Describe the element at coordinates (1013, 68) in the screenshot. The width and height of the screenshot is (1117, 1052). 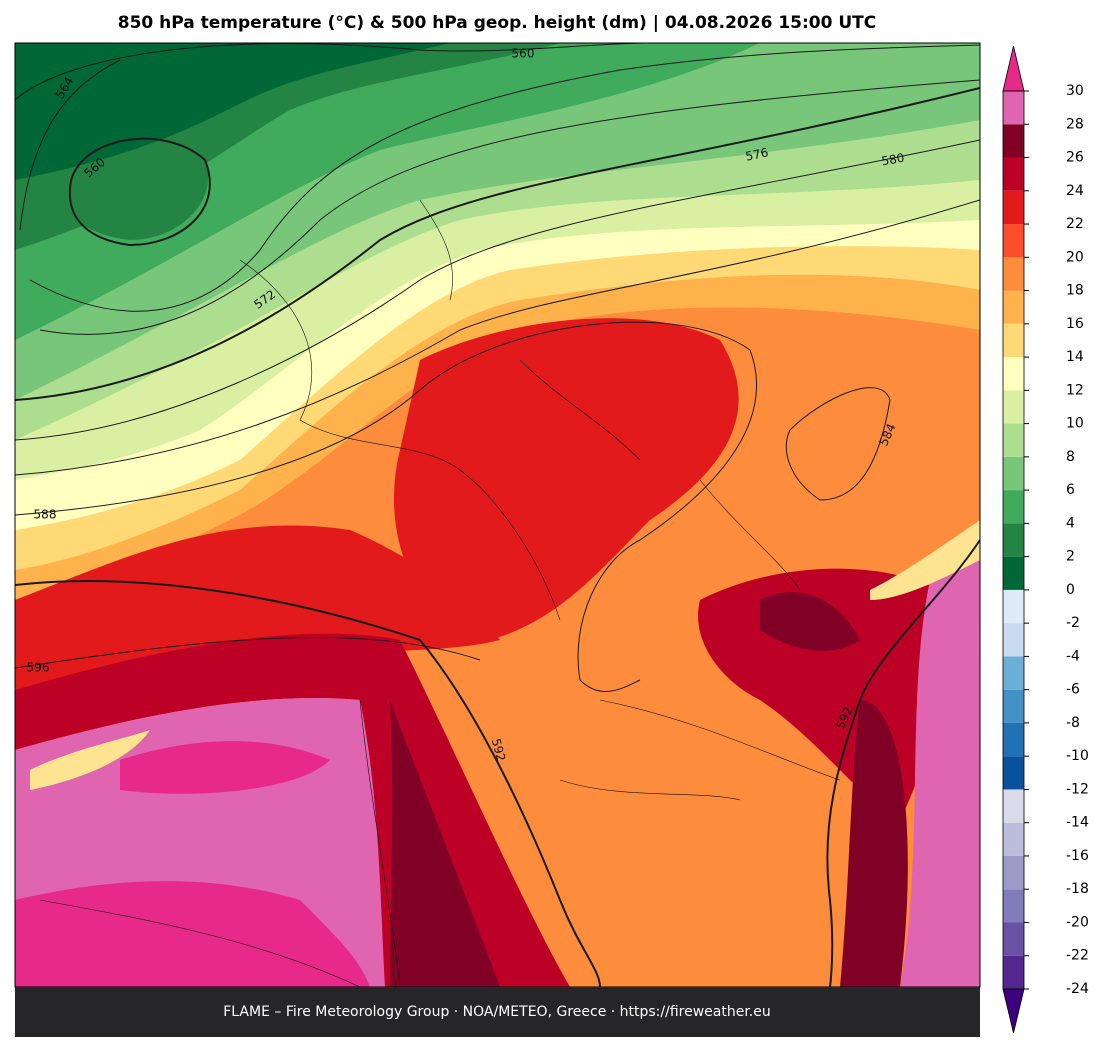
I see `colorbar-extension-over` at that location.